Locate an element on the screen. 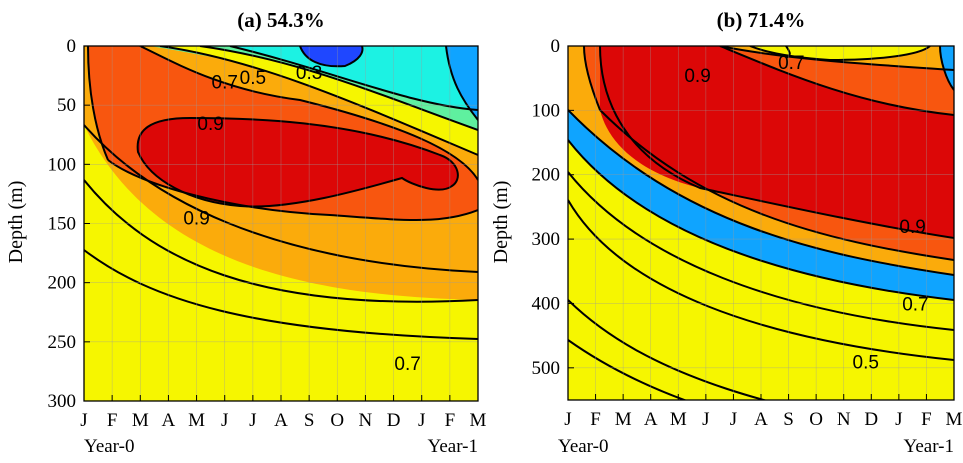 Image resolution: width=963 pixels, height=463 pixels. panel-b-ytick-label: 100 is located at coordinates (546, 110).